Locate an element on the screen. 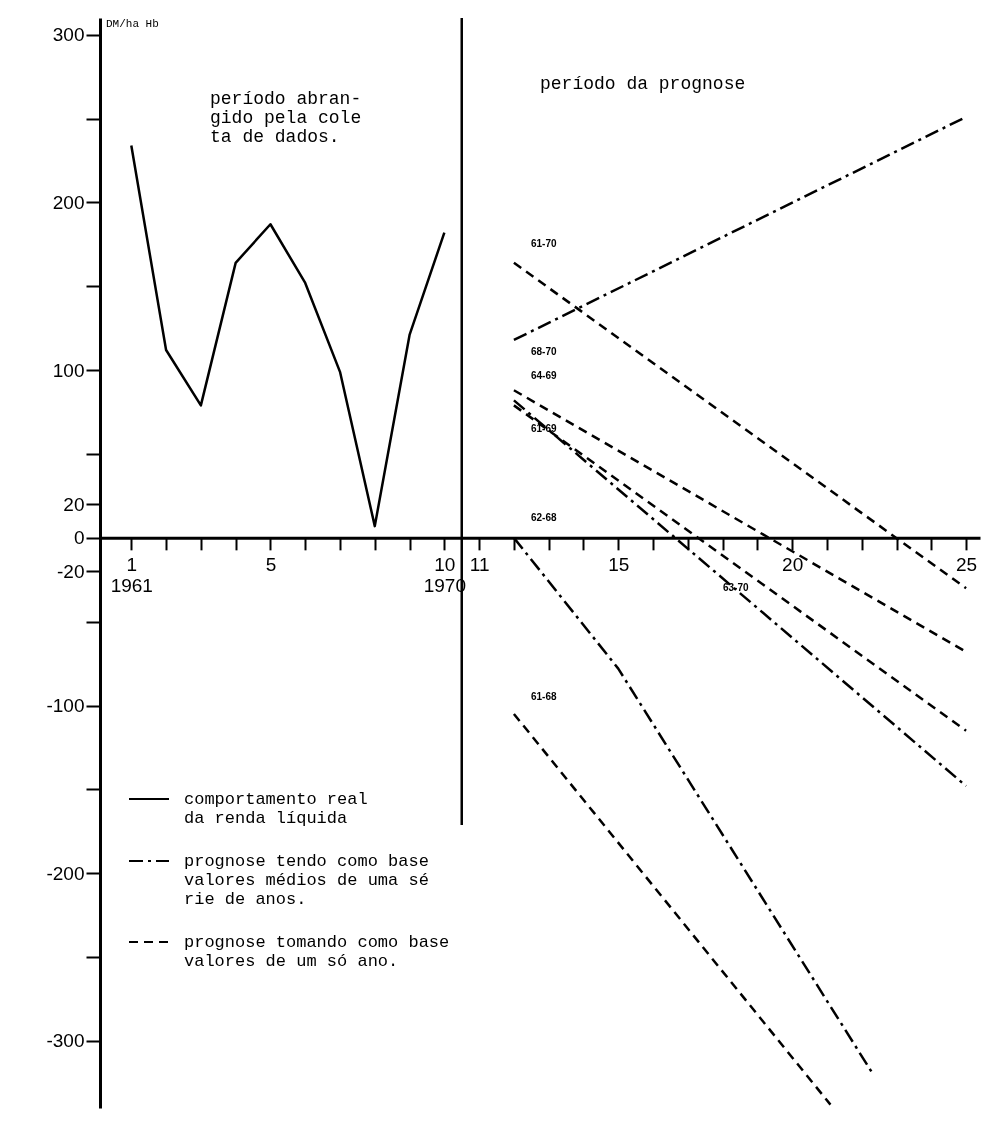 The width and height of the screenshot is (989, 1124). y-tick-label: 100 is located at coordinates (68, 370).